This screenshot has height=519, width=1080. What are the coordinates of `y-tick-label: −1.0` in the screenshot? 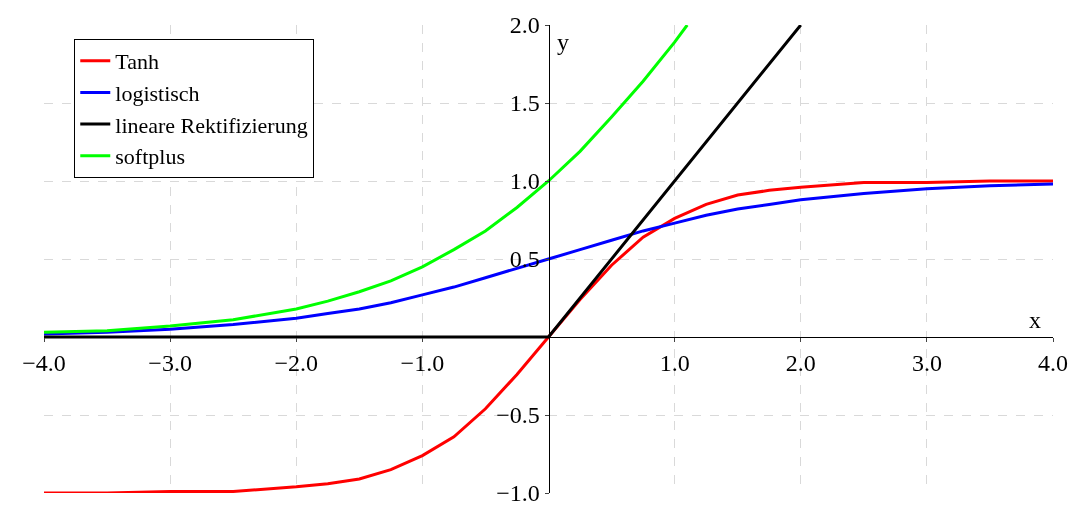 It's located at (518, 493).